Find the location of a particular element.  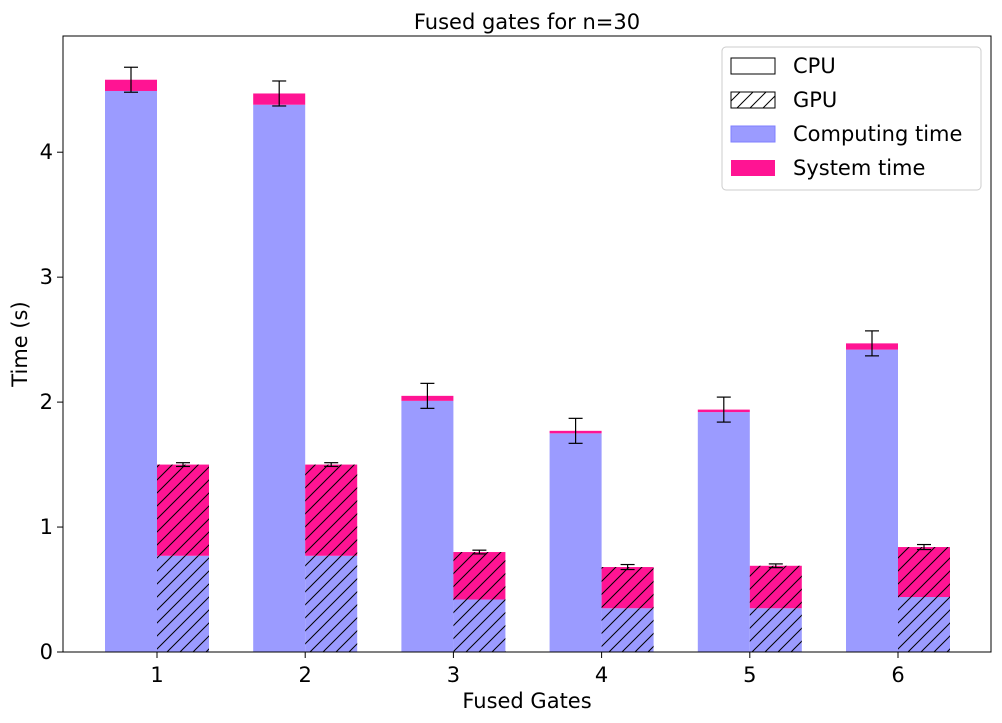

x-tick-label: 6 is located at coordinates (897, 675).